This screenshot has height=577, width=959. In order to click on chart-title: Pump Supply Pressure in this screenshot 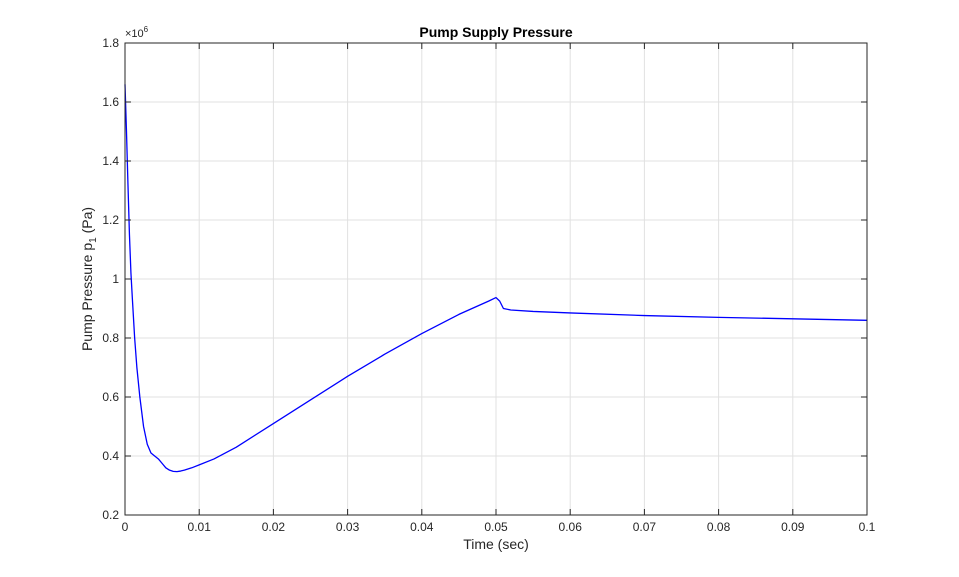, I will do `click(495, 32)`.